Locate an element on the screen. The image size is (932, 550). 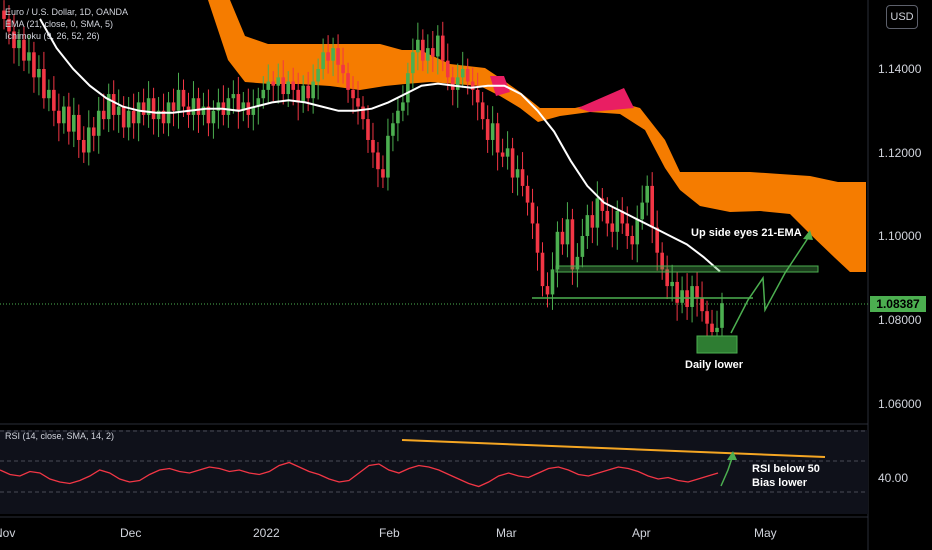
daily-lower-box is located at coordinates (717, 344).